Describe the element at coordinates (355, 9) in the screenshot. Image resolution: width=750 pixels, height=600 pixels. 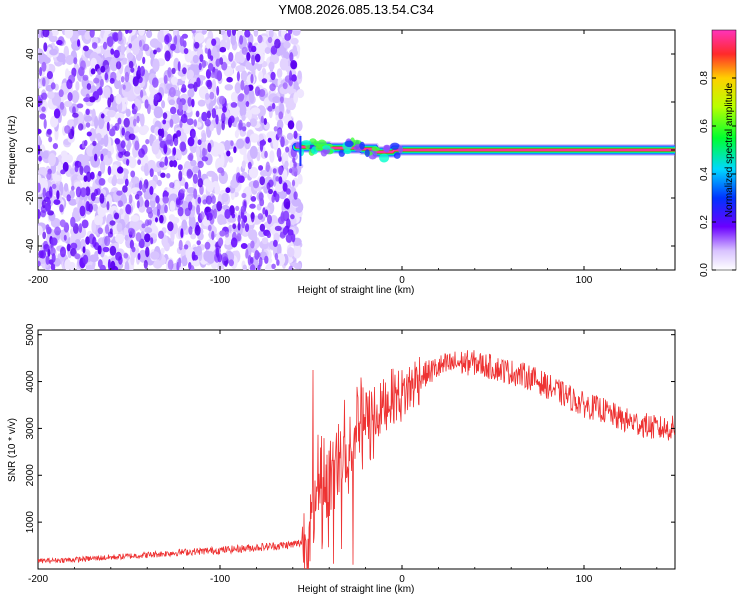
I see `chart-title: YM08.2026.085.13.54.C34` at that location.